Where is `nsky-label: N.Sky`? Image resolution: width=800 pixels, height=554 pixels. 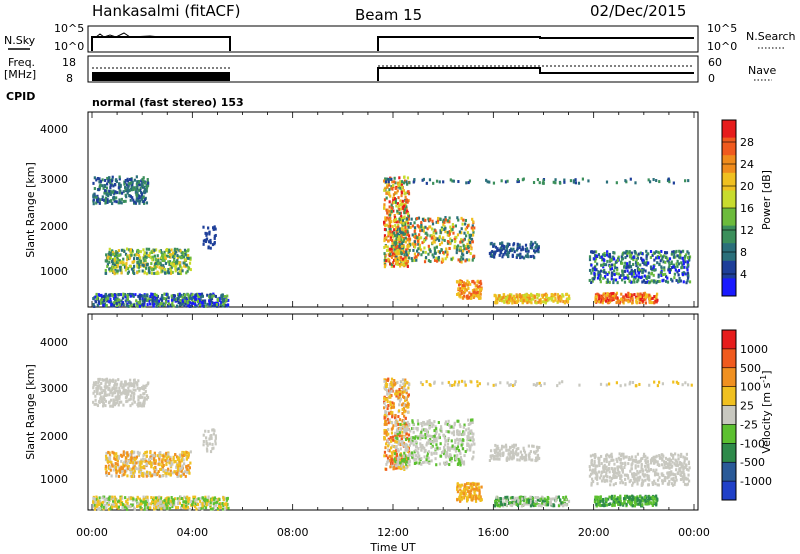
nsky-label: N.Sky is located at coordinates (20, 40).